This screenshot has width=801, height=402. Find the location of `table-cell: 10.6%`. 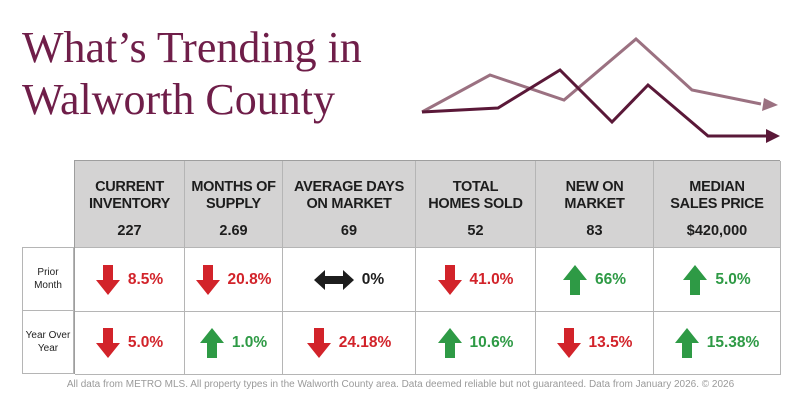

table-cell: 10.6% is located at coordinates (476, 343).